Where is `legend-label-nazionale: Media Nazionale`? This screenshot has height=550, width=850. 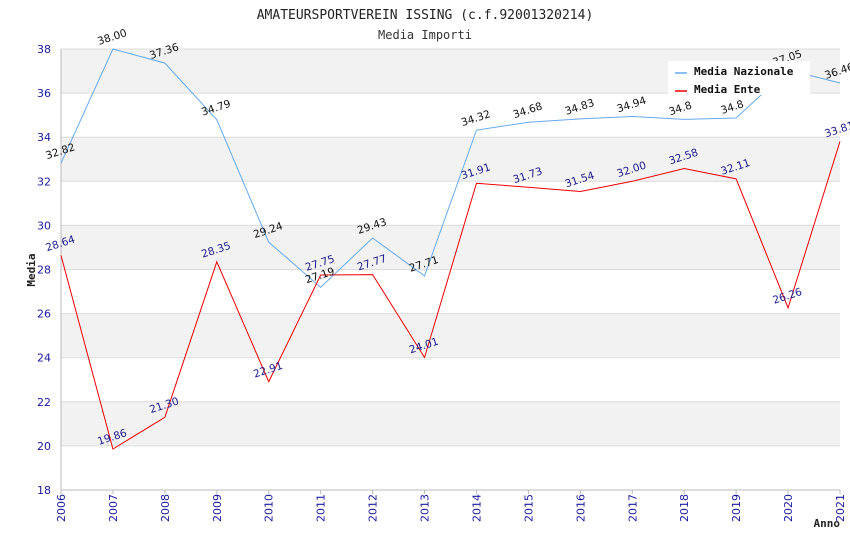
legend-label-nazionale: Media Nazionale is located at coordinates (744, 71).